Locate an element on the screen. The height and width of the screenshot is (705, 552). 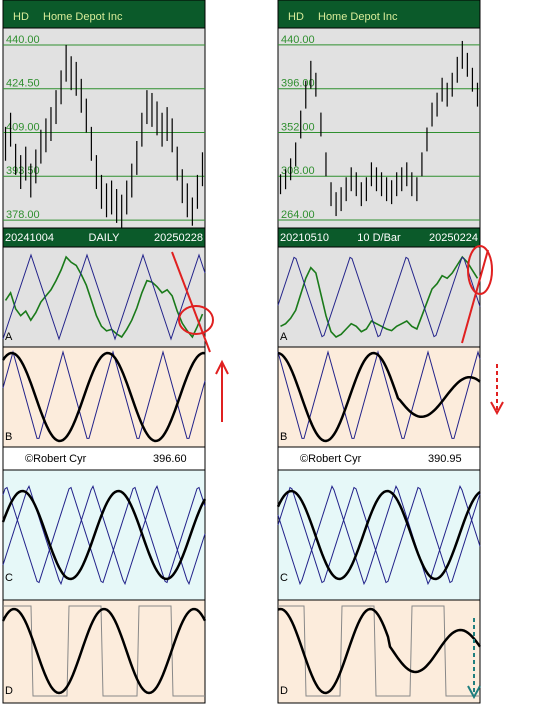
interval: 10 D/Bar is located at coordinates (379, 238).